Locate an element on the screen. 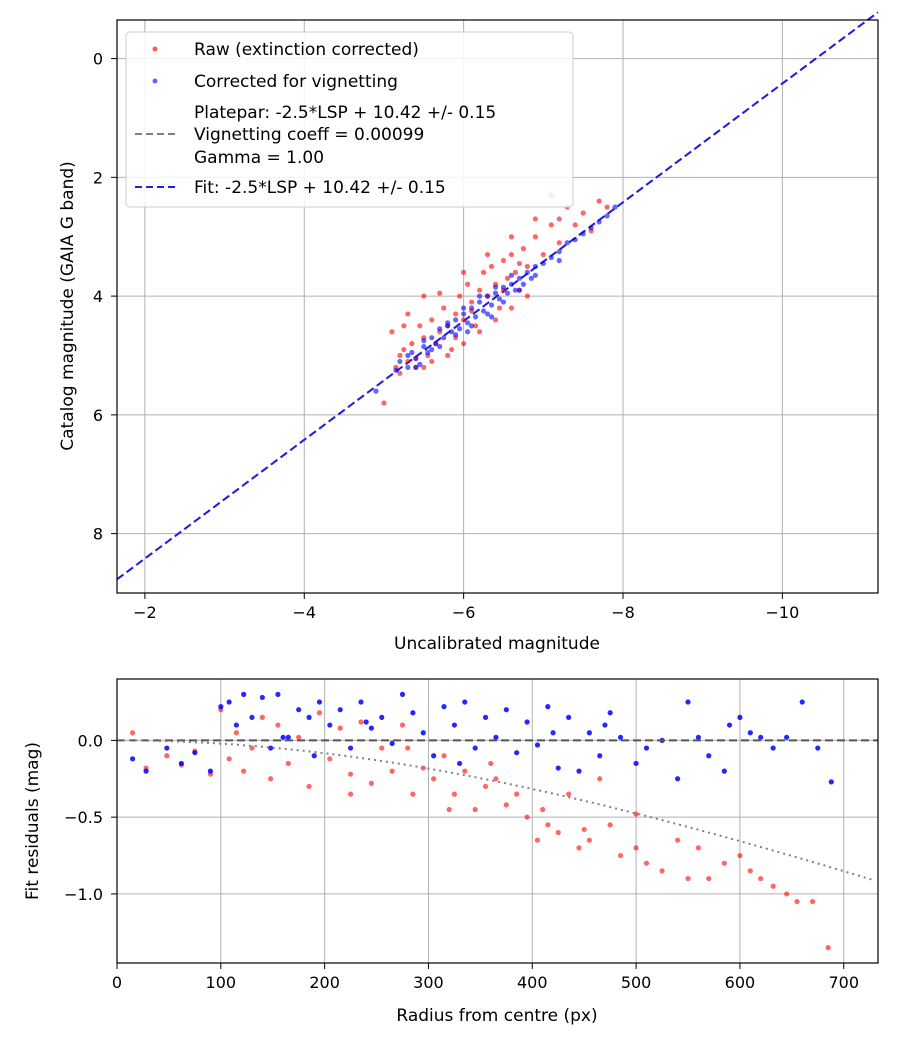 This screenshot has width=900, height=1050. bottom-x-ticks: 0 100 200 300 400 500 600 700 is located at coordinates (485, 977).